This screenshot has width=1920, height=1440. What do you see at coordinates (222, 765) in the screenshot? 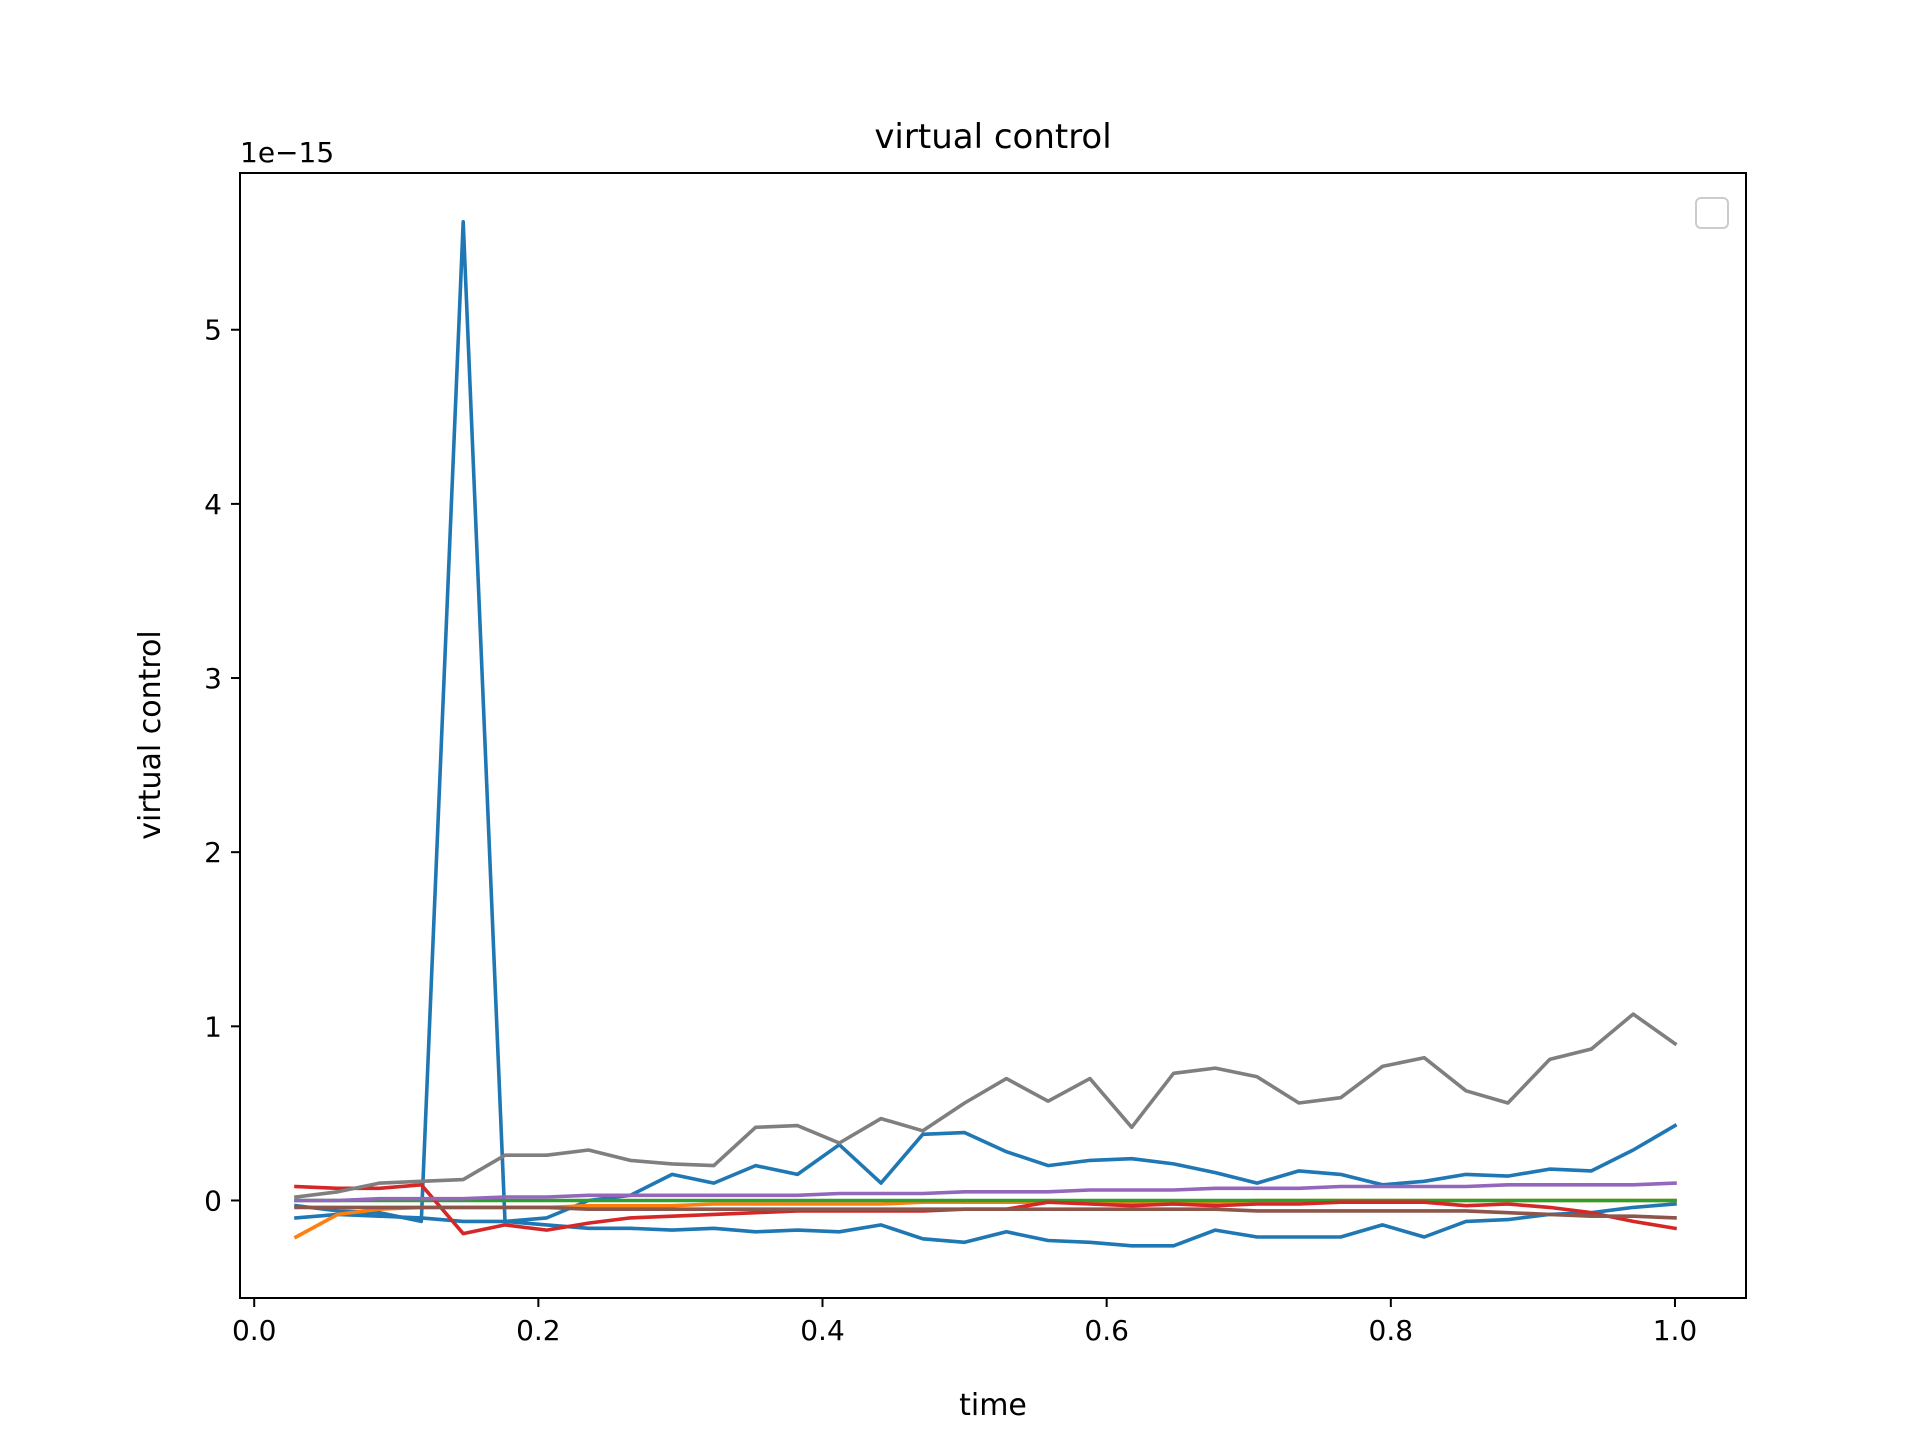
I see `y-axis-ticks: 0 1 2 3 4 5` at bounding box center [222, 765].